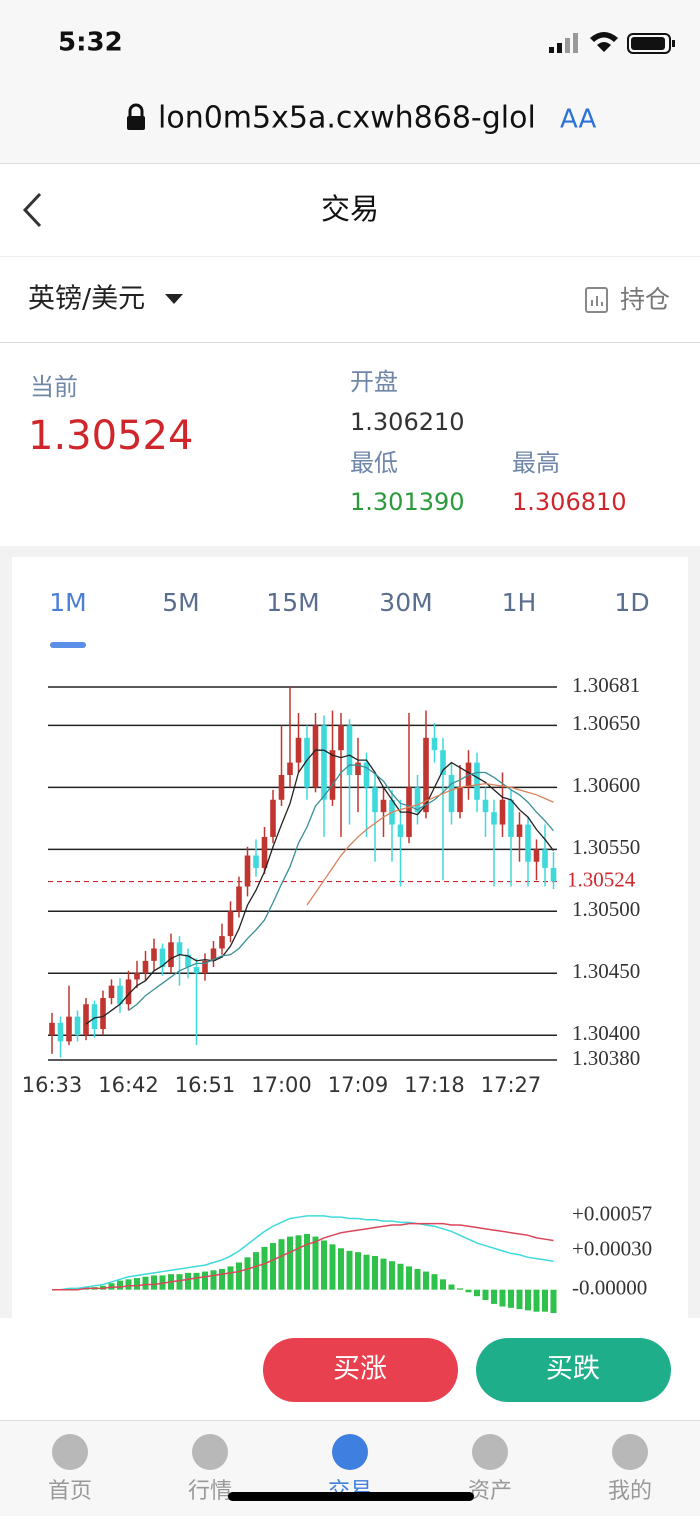 This screenshot has width=700, height=1520. Describe the element at coordinates (320, 887) in the screenshot. I see `moving-average` at that location.